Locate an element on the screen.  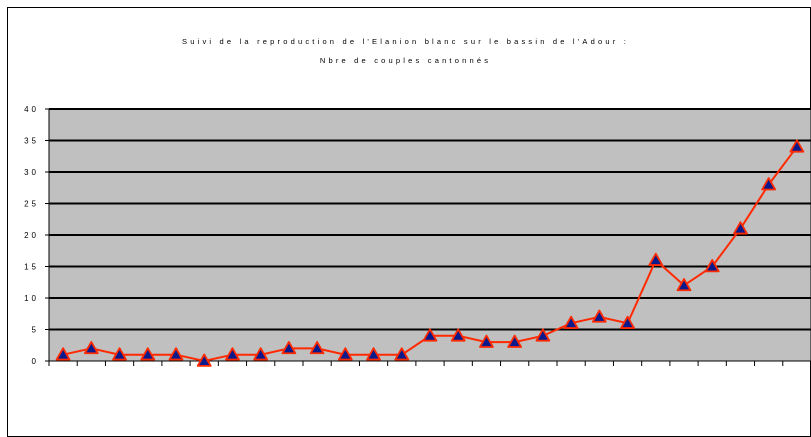
y-tick-label: 40 is located at coordinates (31, 109).